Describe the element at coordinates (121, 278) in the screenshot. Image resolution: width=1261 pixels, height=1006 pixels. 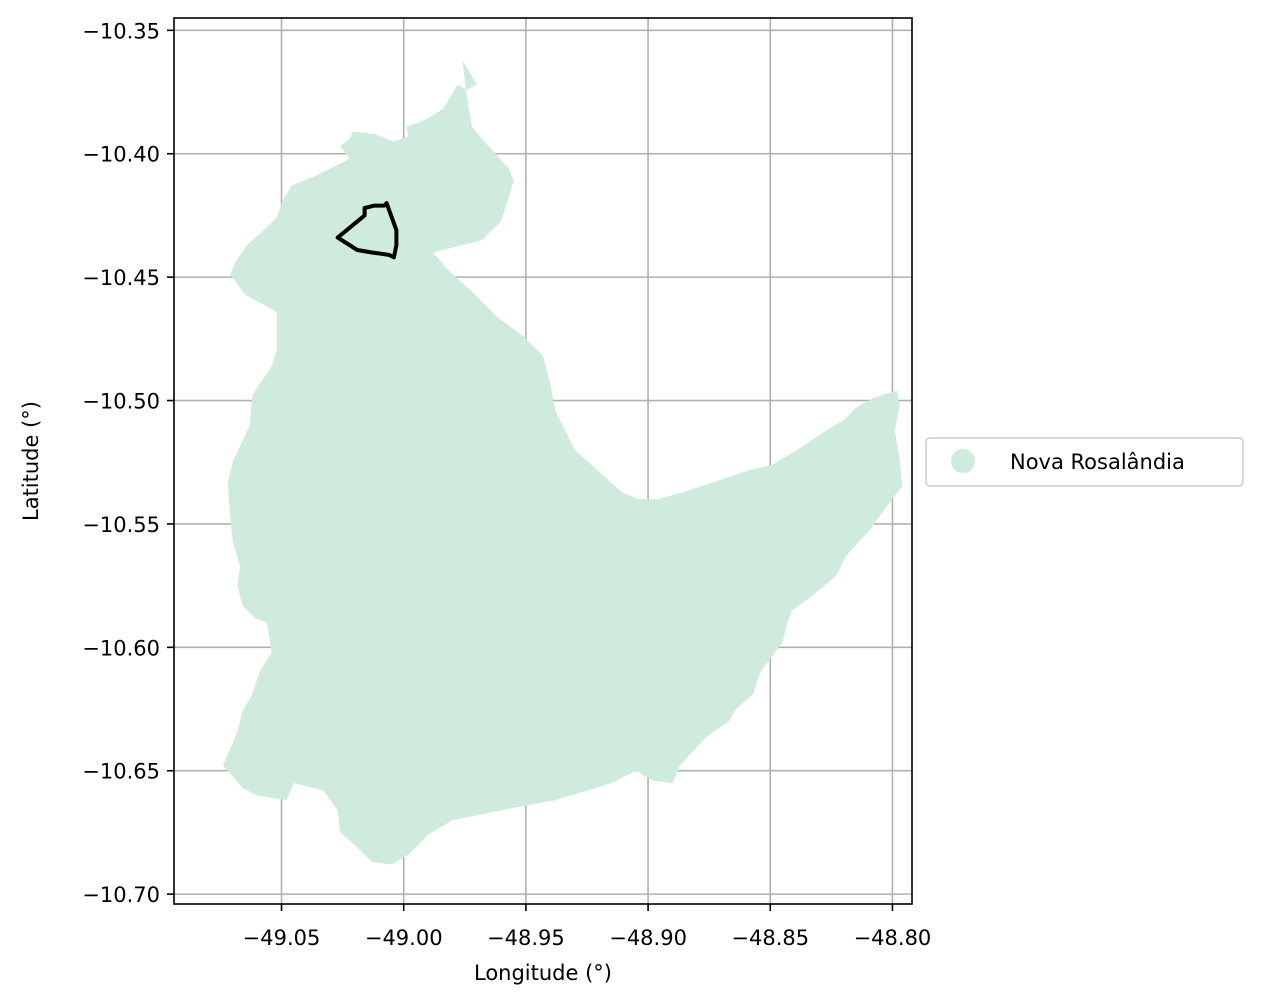
I see `y-tick-label: −10.45` at that location.